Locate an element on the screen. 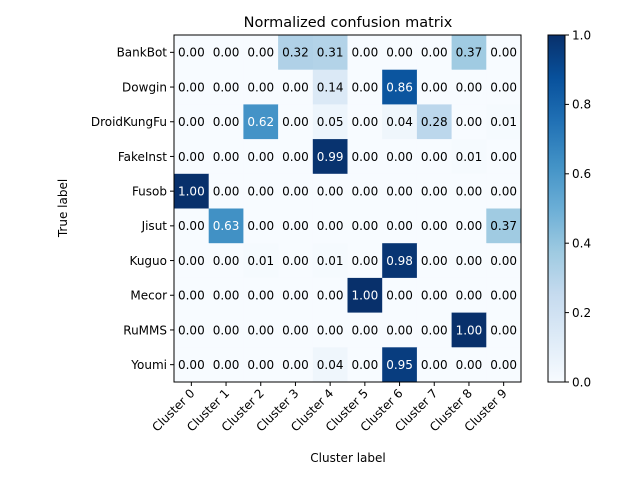  colorbar-ticks: 0.0 0.2 0.4 0.6 0.8 1.0 is located at coordinates (578, 208).